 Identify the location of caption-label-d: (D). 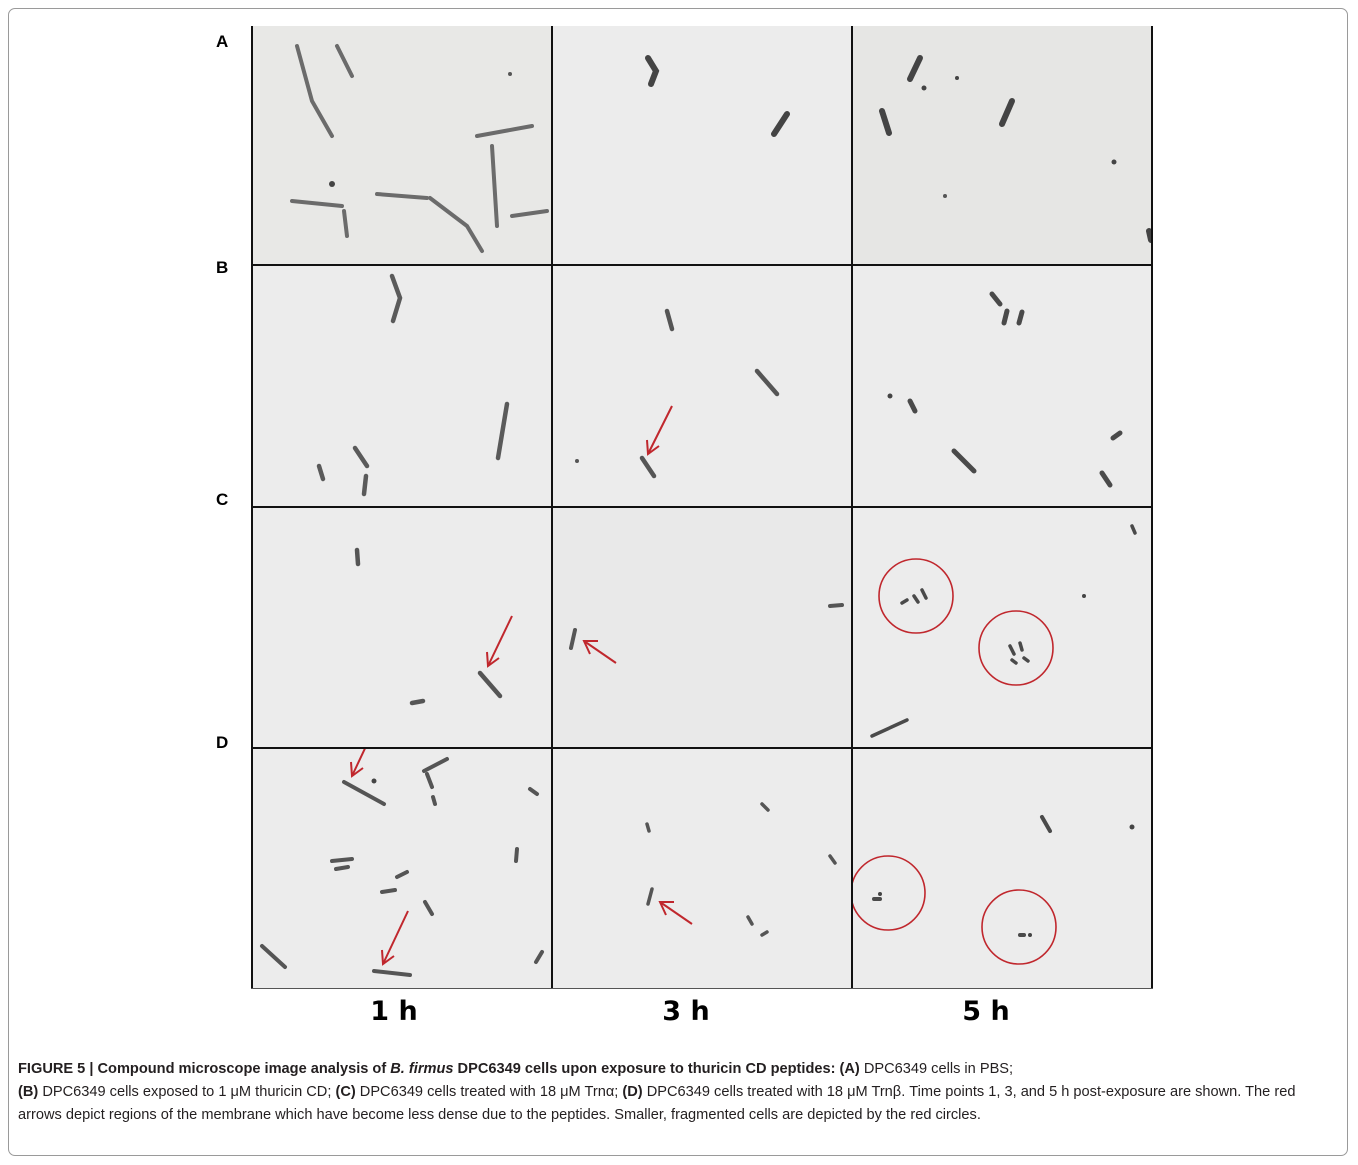
(632, 1092).